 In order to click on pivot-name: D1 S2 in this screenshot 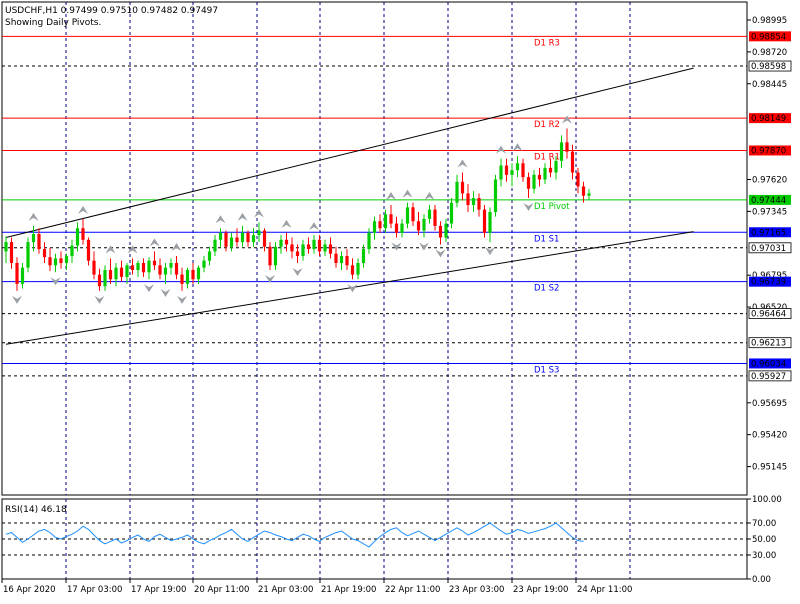, I will do `click(546, 289)`.